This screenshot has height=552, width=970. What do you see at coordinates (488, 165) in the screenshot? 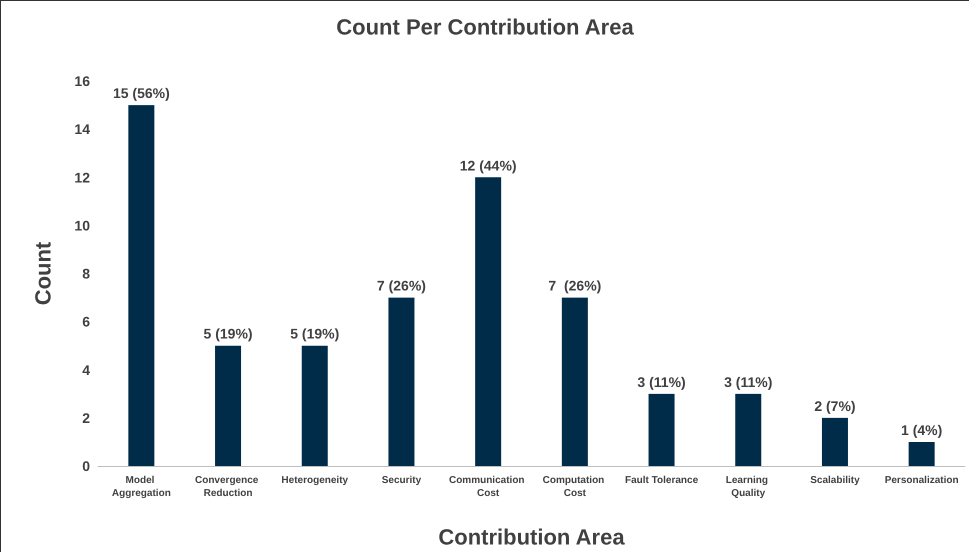
I see `data-label: 12 (44%)` at bounding box center [488, 165].